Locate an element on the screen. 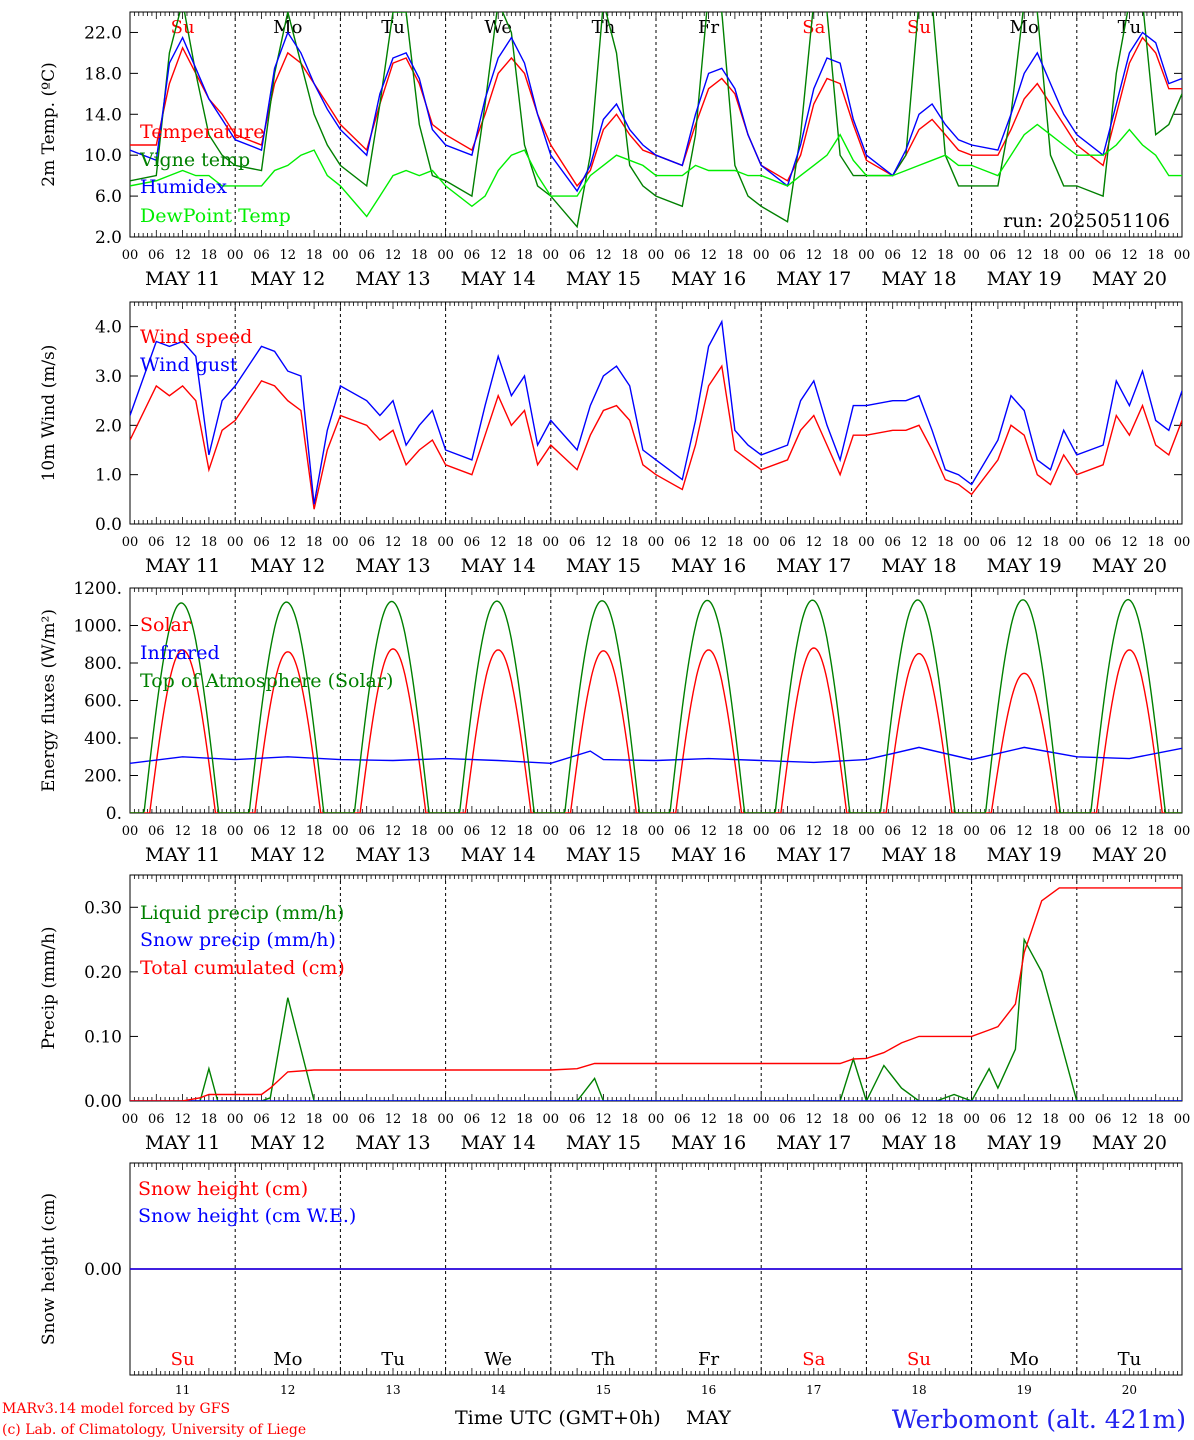 This screenshot has height=1440, width=1194. date-label: MAY 16 is located at coordinates (708, 855).